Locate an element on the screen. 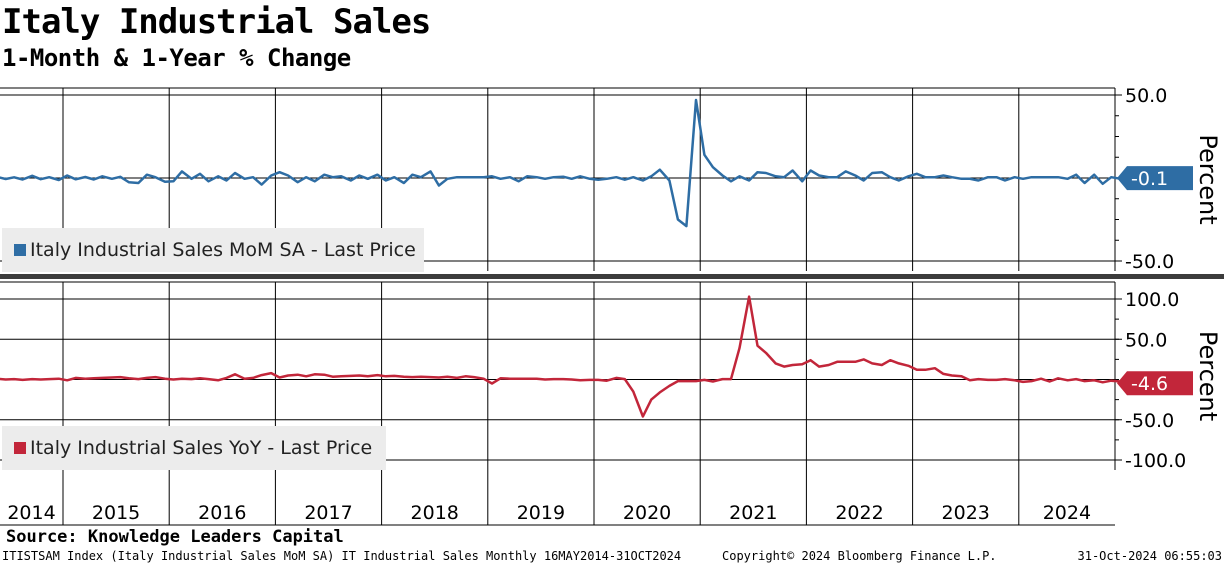 The width and height of the screenshot is (1224, 566). x-tick-label-2023: 2023 is located at coordinates (966, 513).